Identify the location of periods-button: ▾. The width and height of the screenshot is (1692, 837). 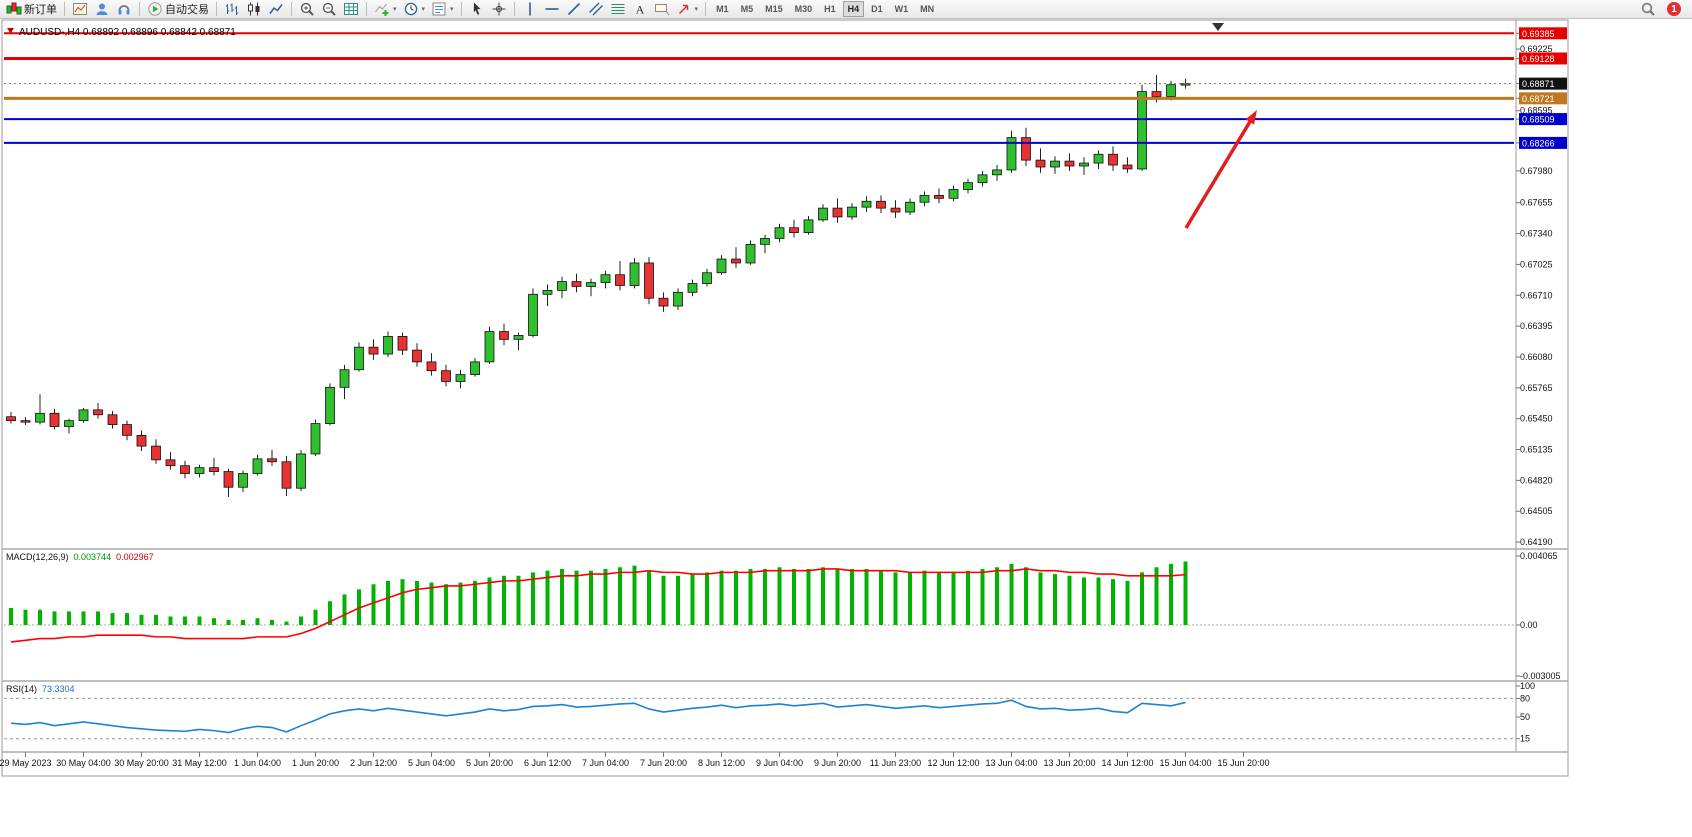
(414, 9).